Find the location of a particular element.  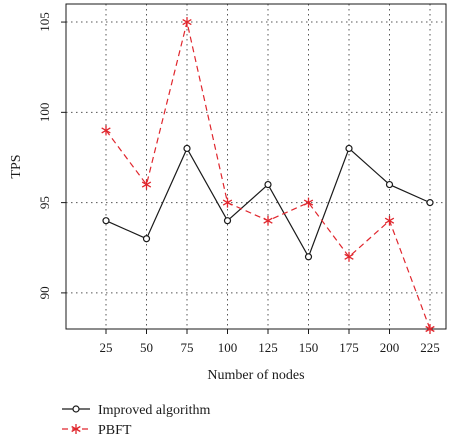

x-tick-label: 50 is located at coordinates (146, 347).